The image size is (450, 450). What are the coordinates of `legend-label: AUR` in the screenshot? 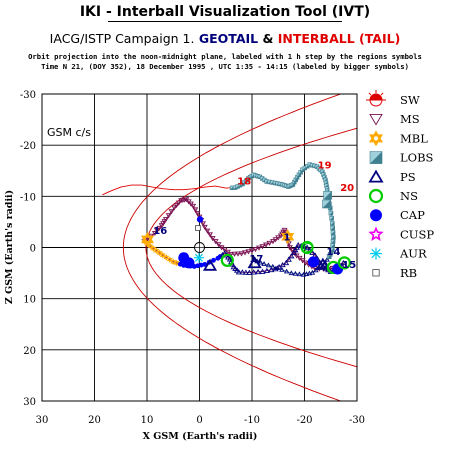 It's located at (413, 254).